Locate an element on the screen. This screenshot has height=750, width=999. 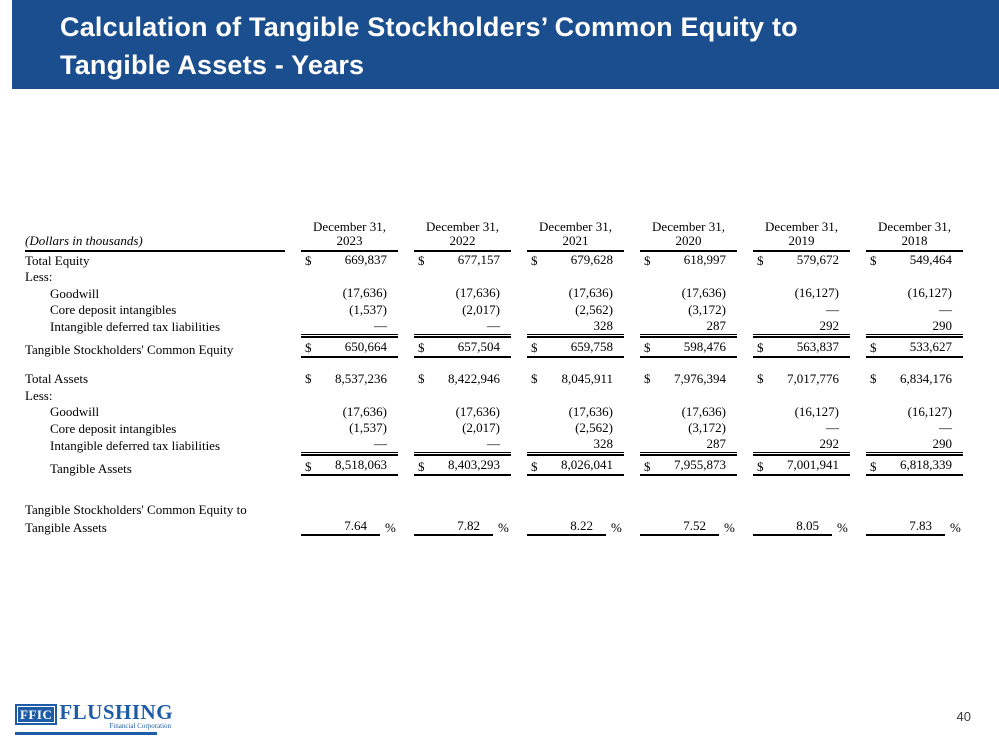
value: (1,537) is located at coordinates (368, 428).